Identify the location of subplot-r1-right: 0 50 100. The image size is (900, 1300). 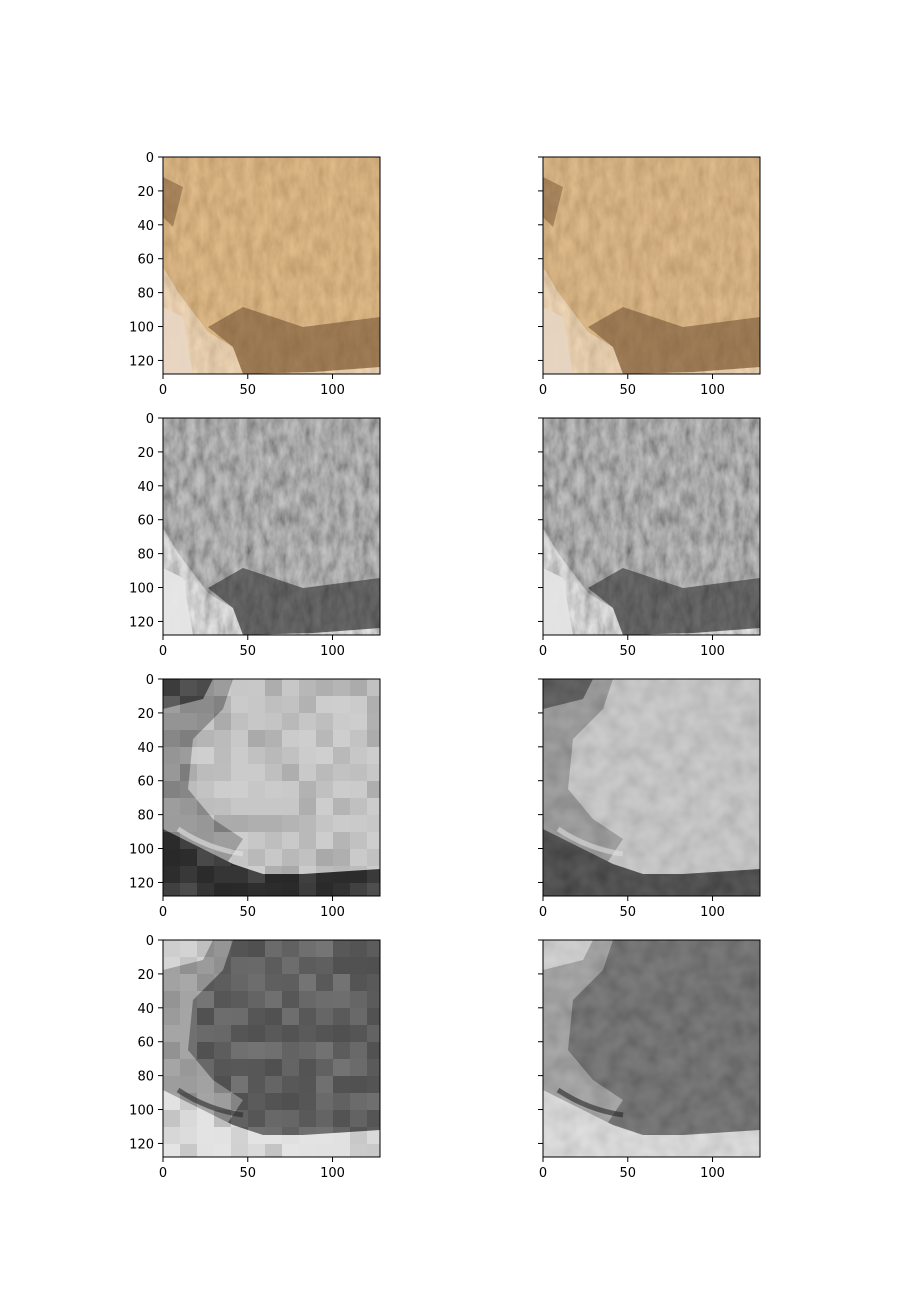
(649, 277).